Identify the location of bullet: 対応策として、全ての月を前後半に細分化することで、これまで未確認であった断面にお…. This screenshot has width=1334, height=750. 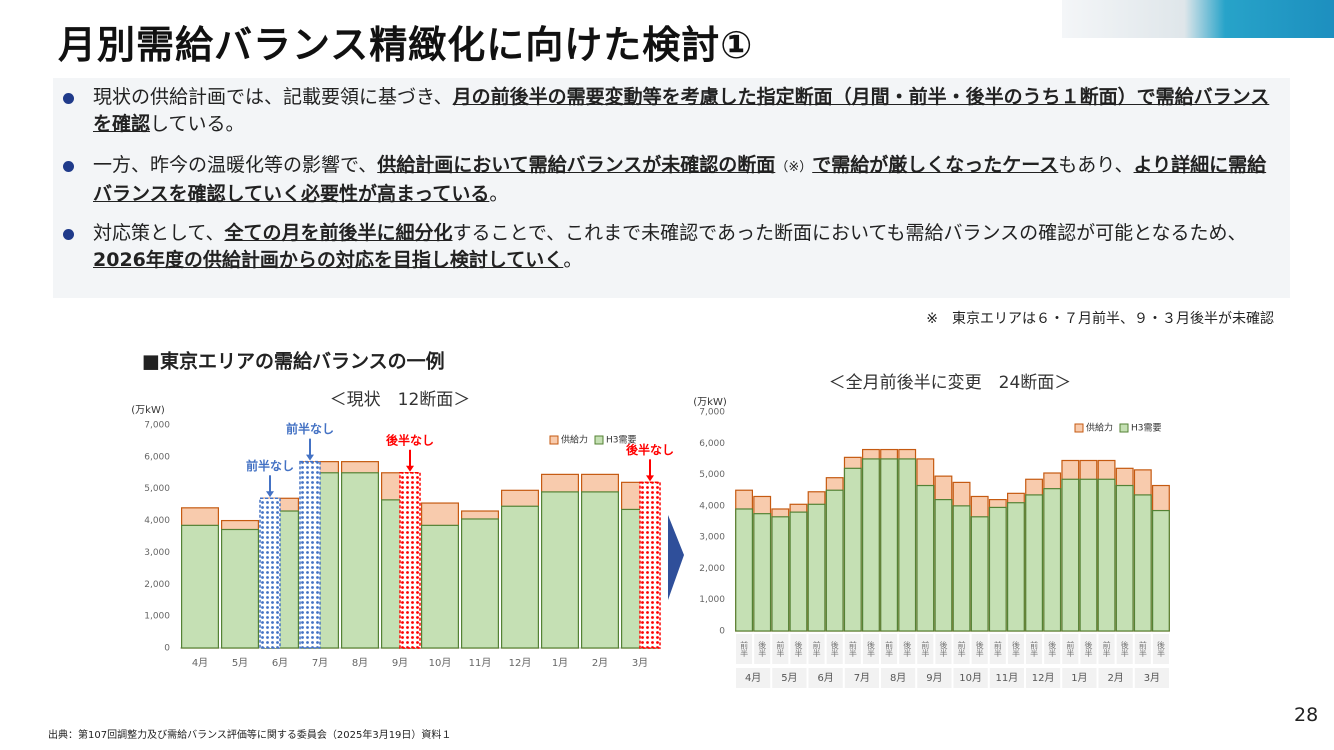
(668, 247).